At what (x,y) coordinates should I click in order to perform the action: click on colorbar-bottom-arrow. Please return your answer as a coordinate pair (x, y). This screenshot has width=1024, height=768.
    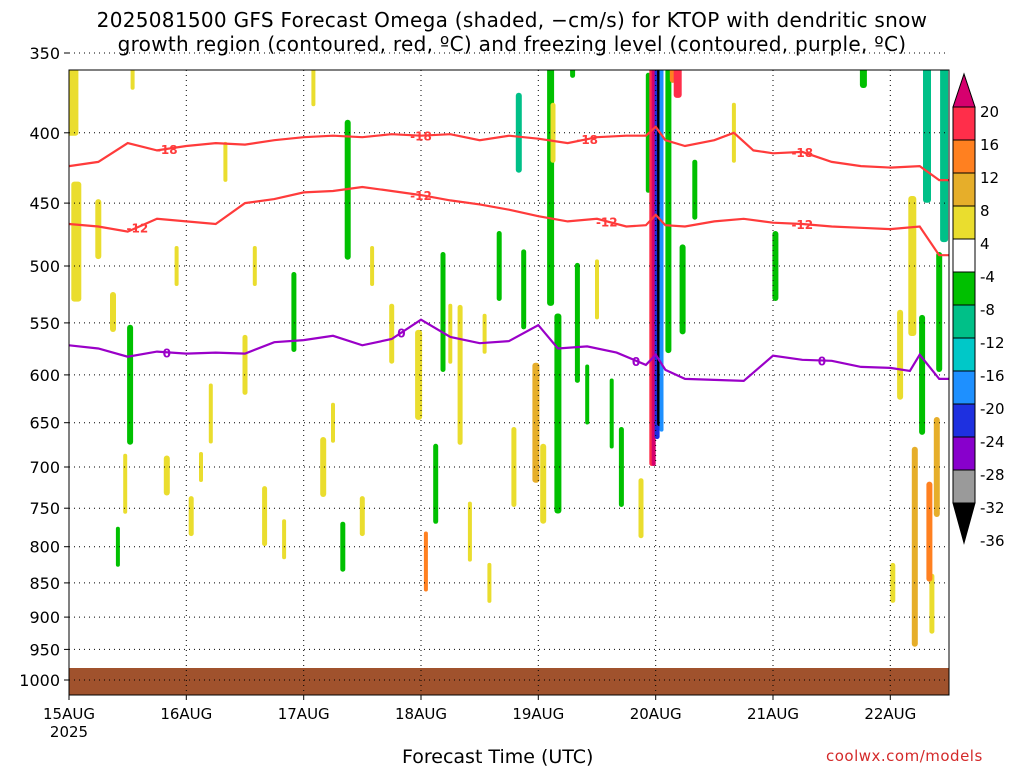
    Looking at the image, I should click on (964, 523).